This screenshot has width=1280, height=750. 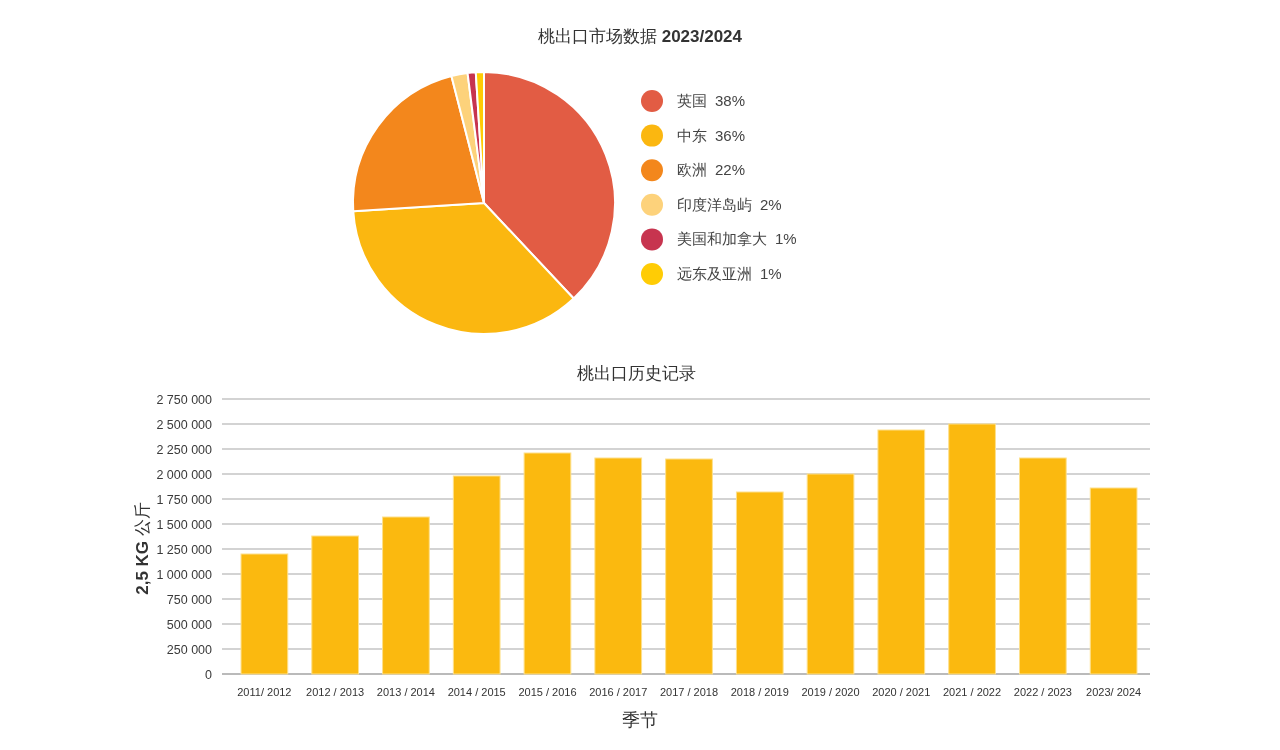 I want to click on xtick-label: 2022 / 2023, so click(x=1042, y=692).